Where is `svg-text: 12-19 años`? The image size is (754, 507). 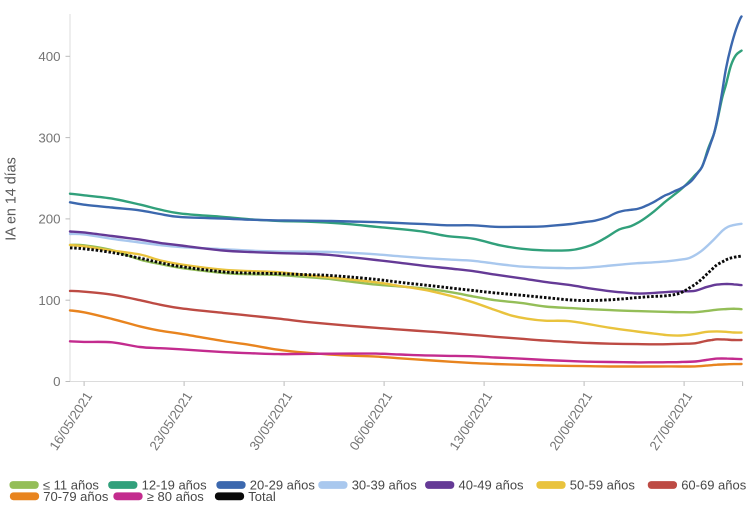 svg-text: 12-19 años is located at coordinates (175, 485).